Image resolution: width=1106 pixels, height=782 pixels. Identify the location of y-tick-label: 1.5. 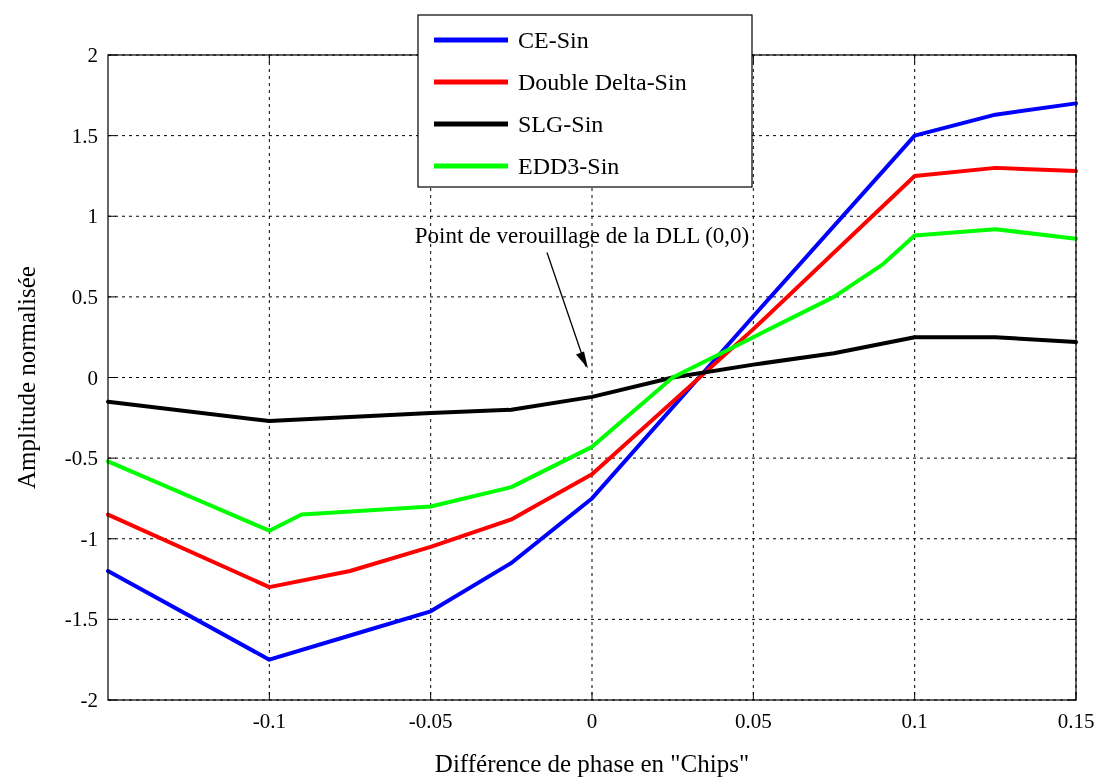
(84, 135).